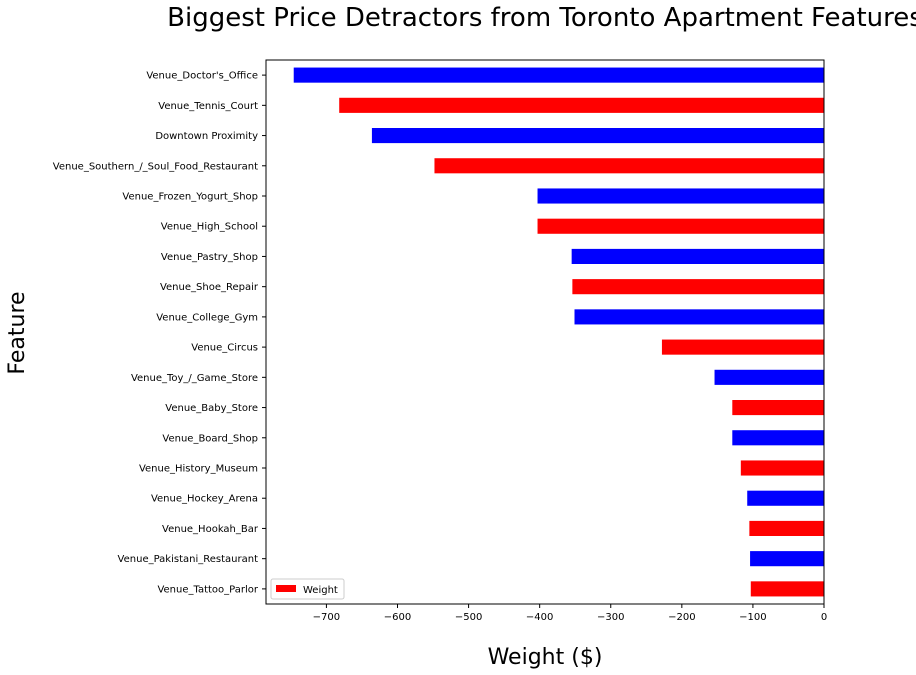 The height and width of the screenshot is (675, 916). Describe the element at coordinates (208, 106) in the screenshot. I see `y-tick-label: Venue_Tennis_Court` at that location.